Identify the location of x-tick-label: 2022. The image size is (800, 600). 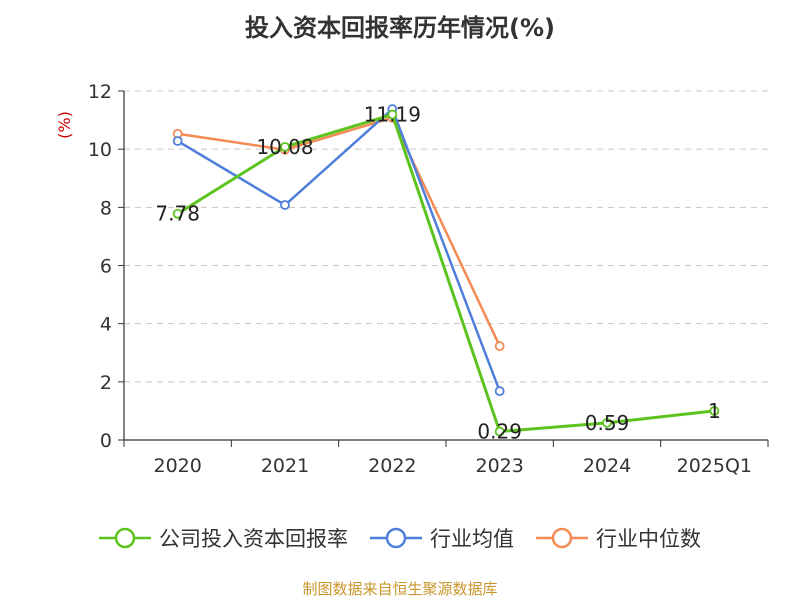
(392, 466).